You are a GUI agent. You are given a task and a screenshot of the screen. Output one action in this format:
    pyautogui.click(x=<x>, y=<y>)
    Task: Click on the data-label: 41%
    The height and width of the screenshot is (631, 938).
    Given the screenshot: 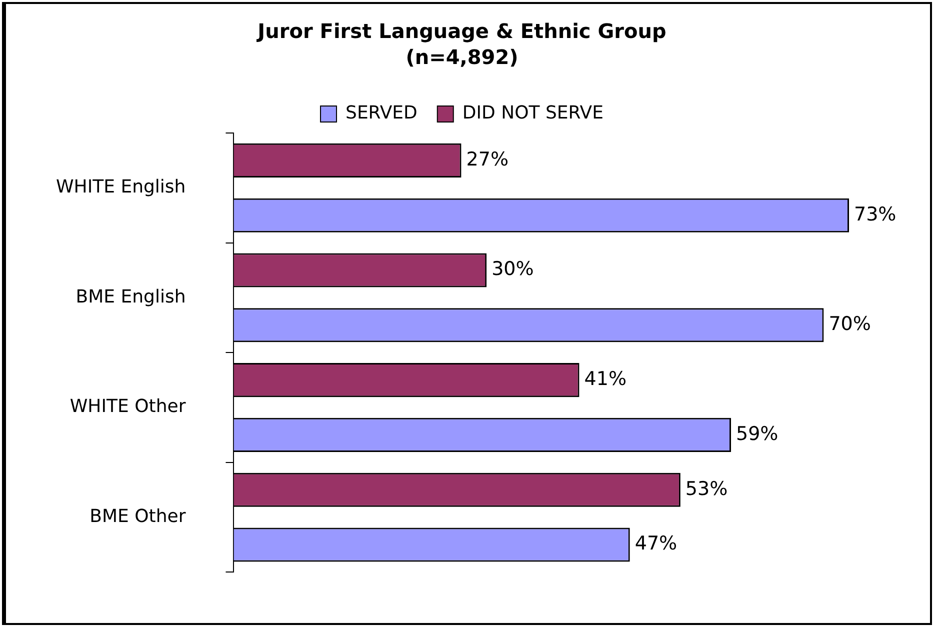 What is the action you would take?
    pyautogui.click(x=605, y=379)
    